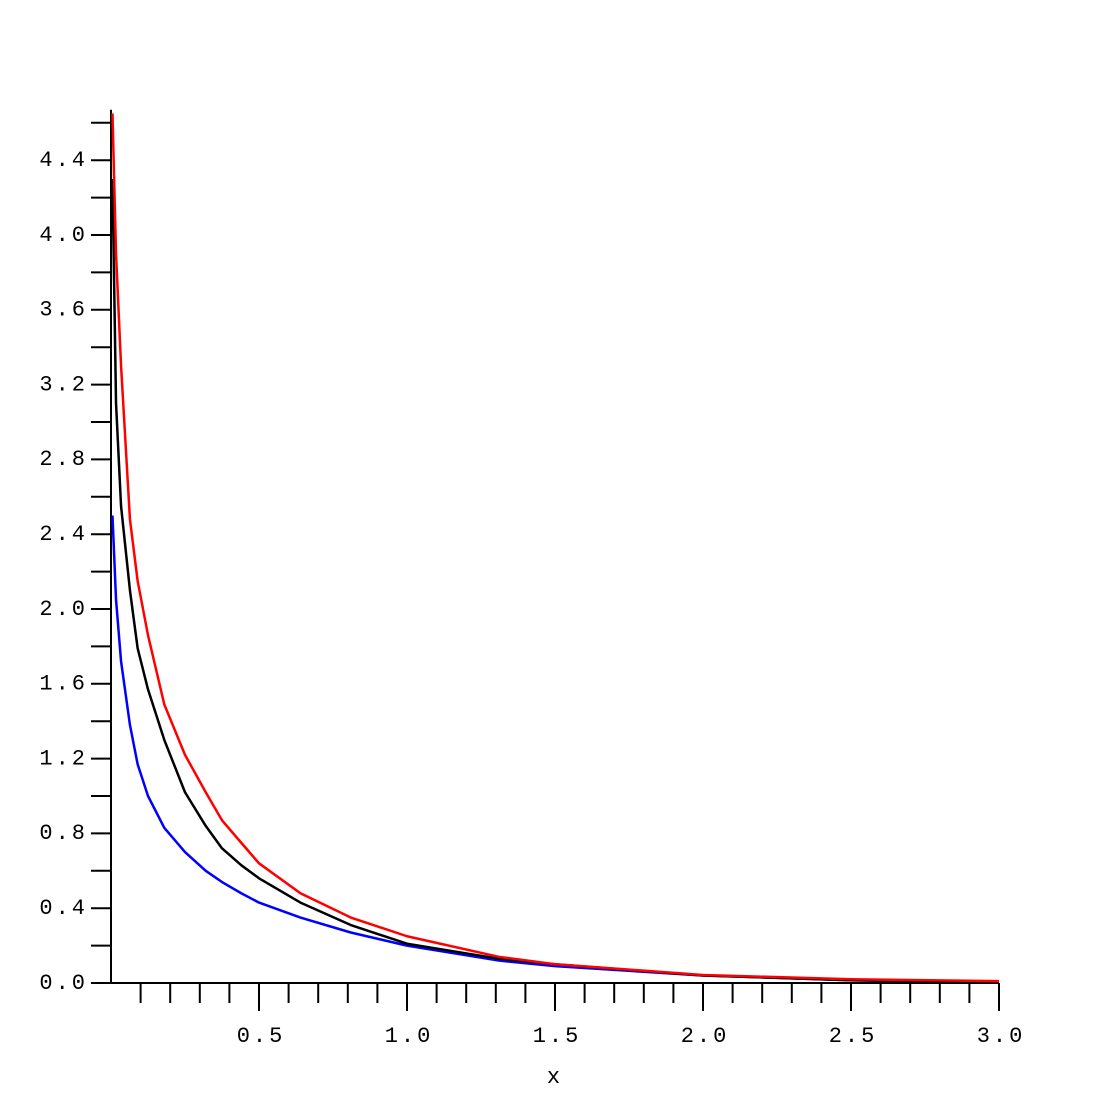 Image resolution: width=1110 pixels, height=1110 pixels. Describe the element at coordinates (63, 609) in the screenshot. I see `y-tick-label: 2.0` at that location.